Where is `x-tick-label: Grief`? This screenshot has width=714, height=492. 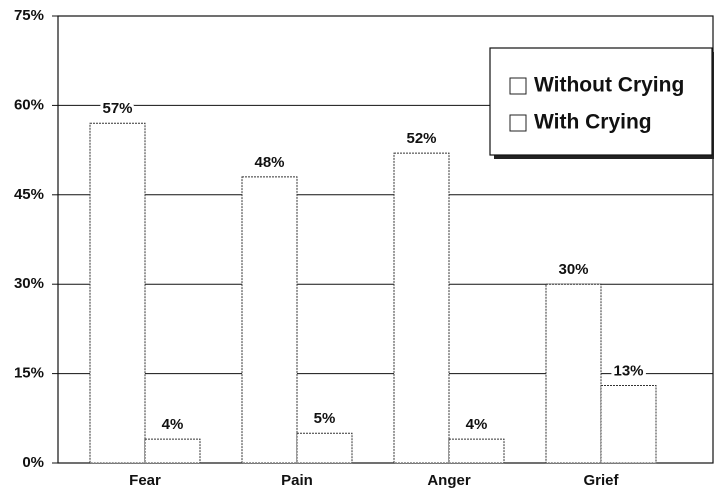
x-tick-label: Grief is located at coordinates (601, 480).